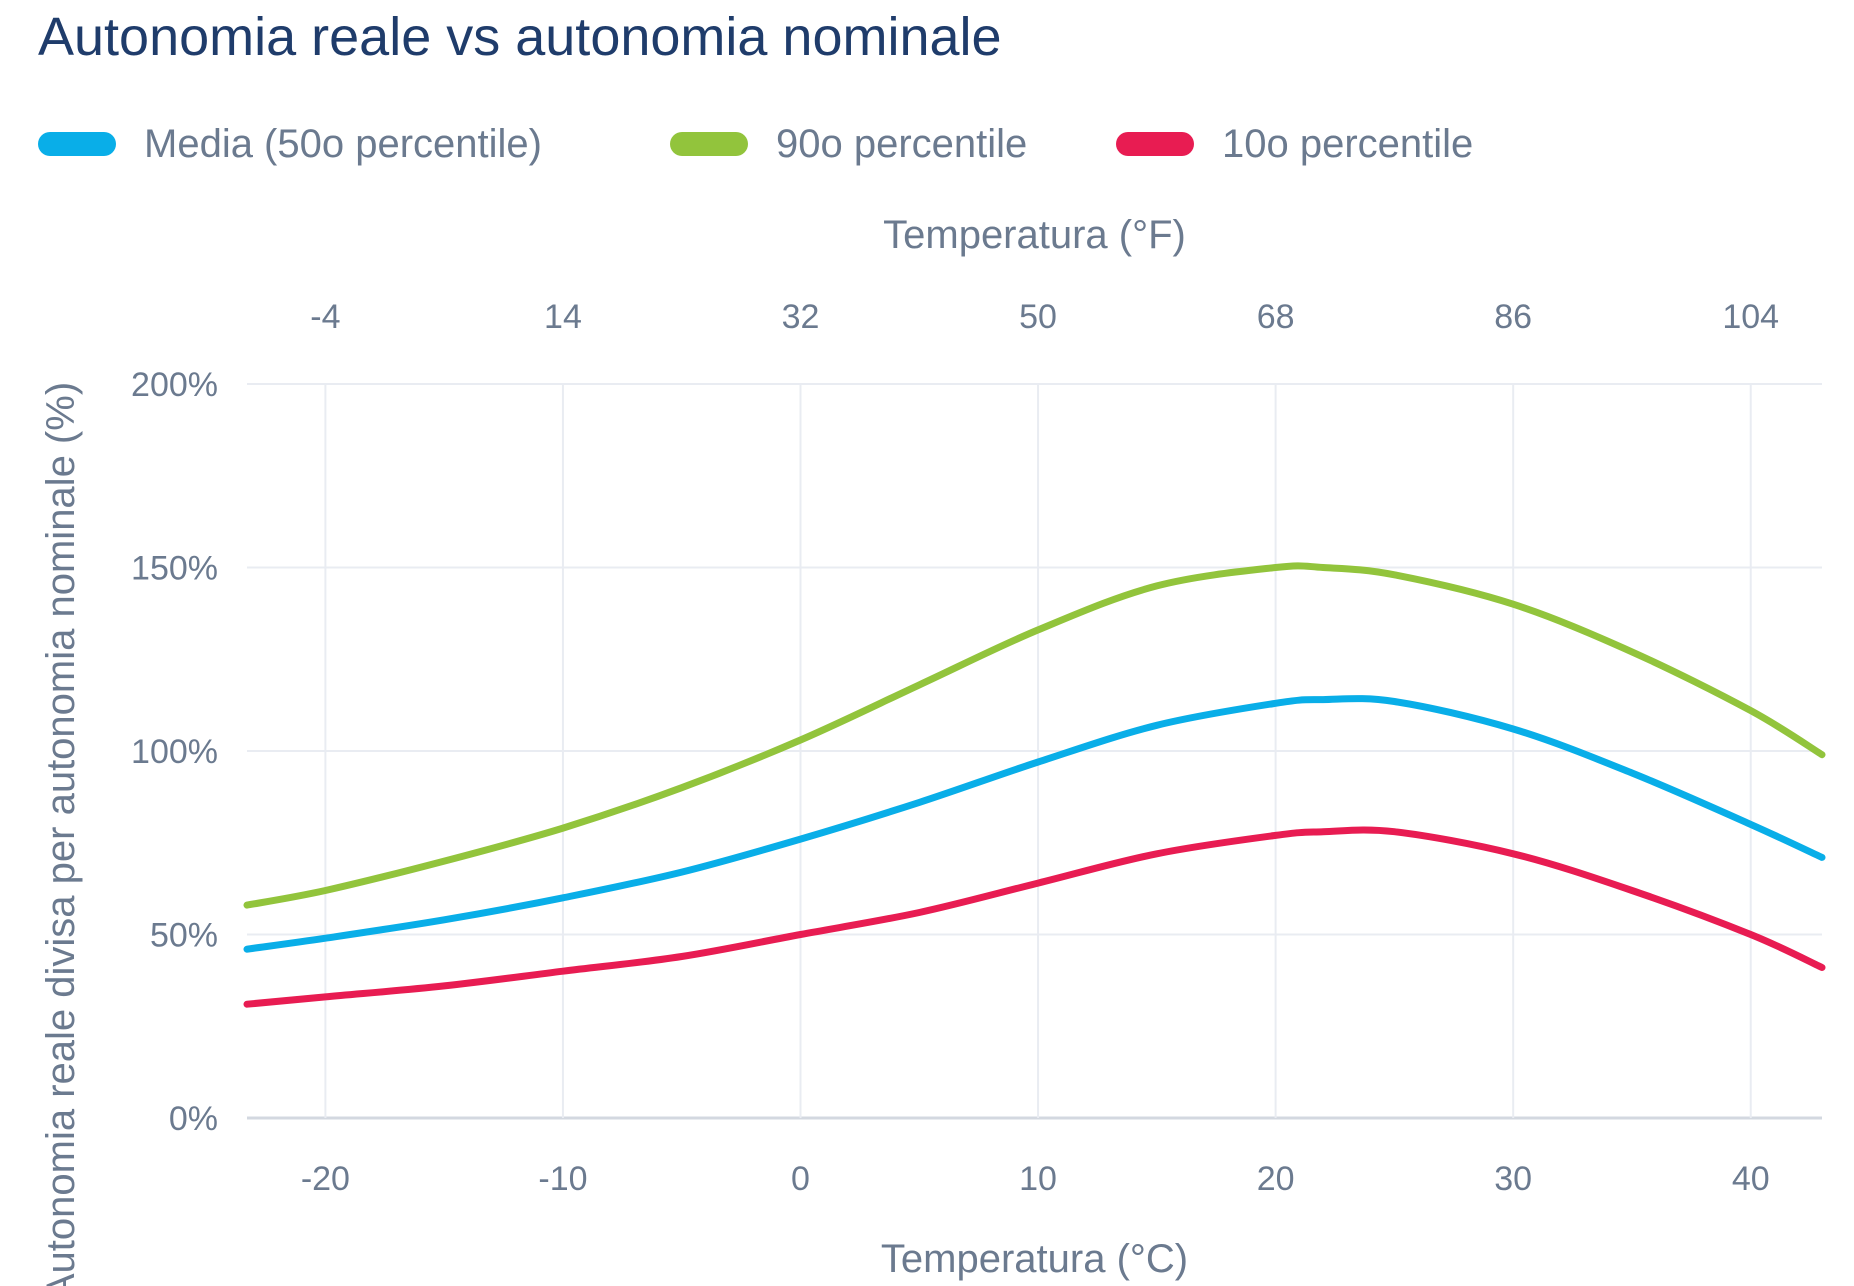  I want to click on x2-tick-label: -4, so click(325, 317).